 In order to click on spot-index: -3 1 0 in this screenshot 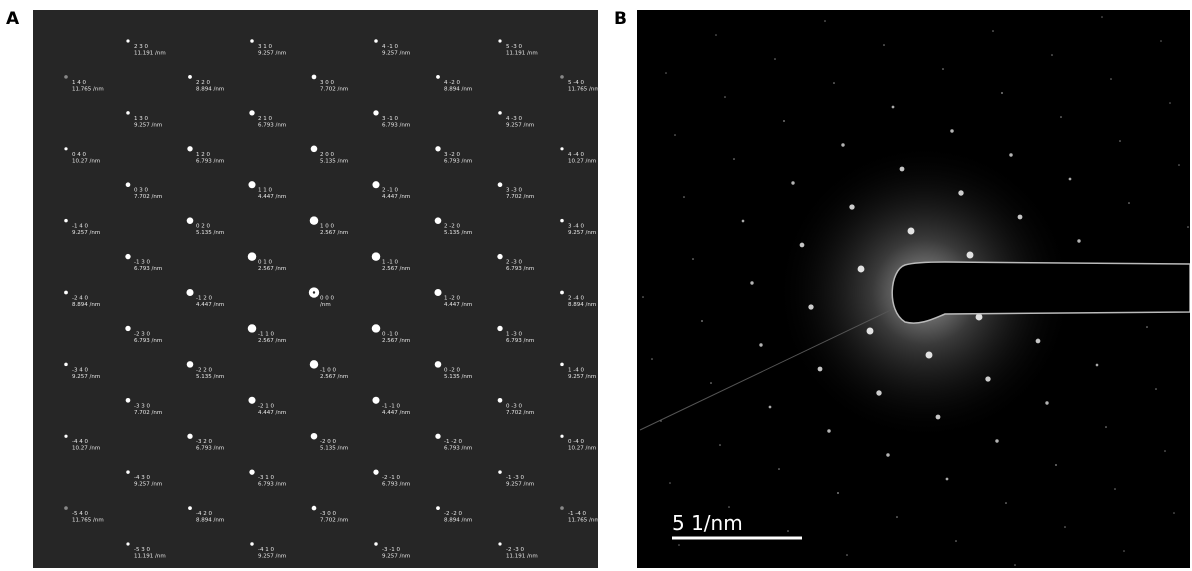, I will do `click(266, 478)`.